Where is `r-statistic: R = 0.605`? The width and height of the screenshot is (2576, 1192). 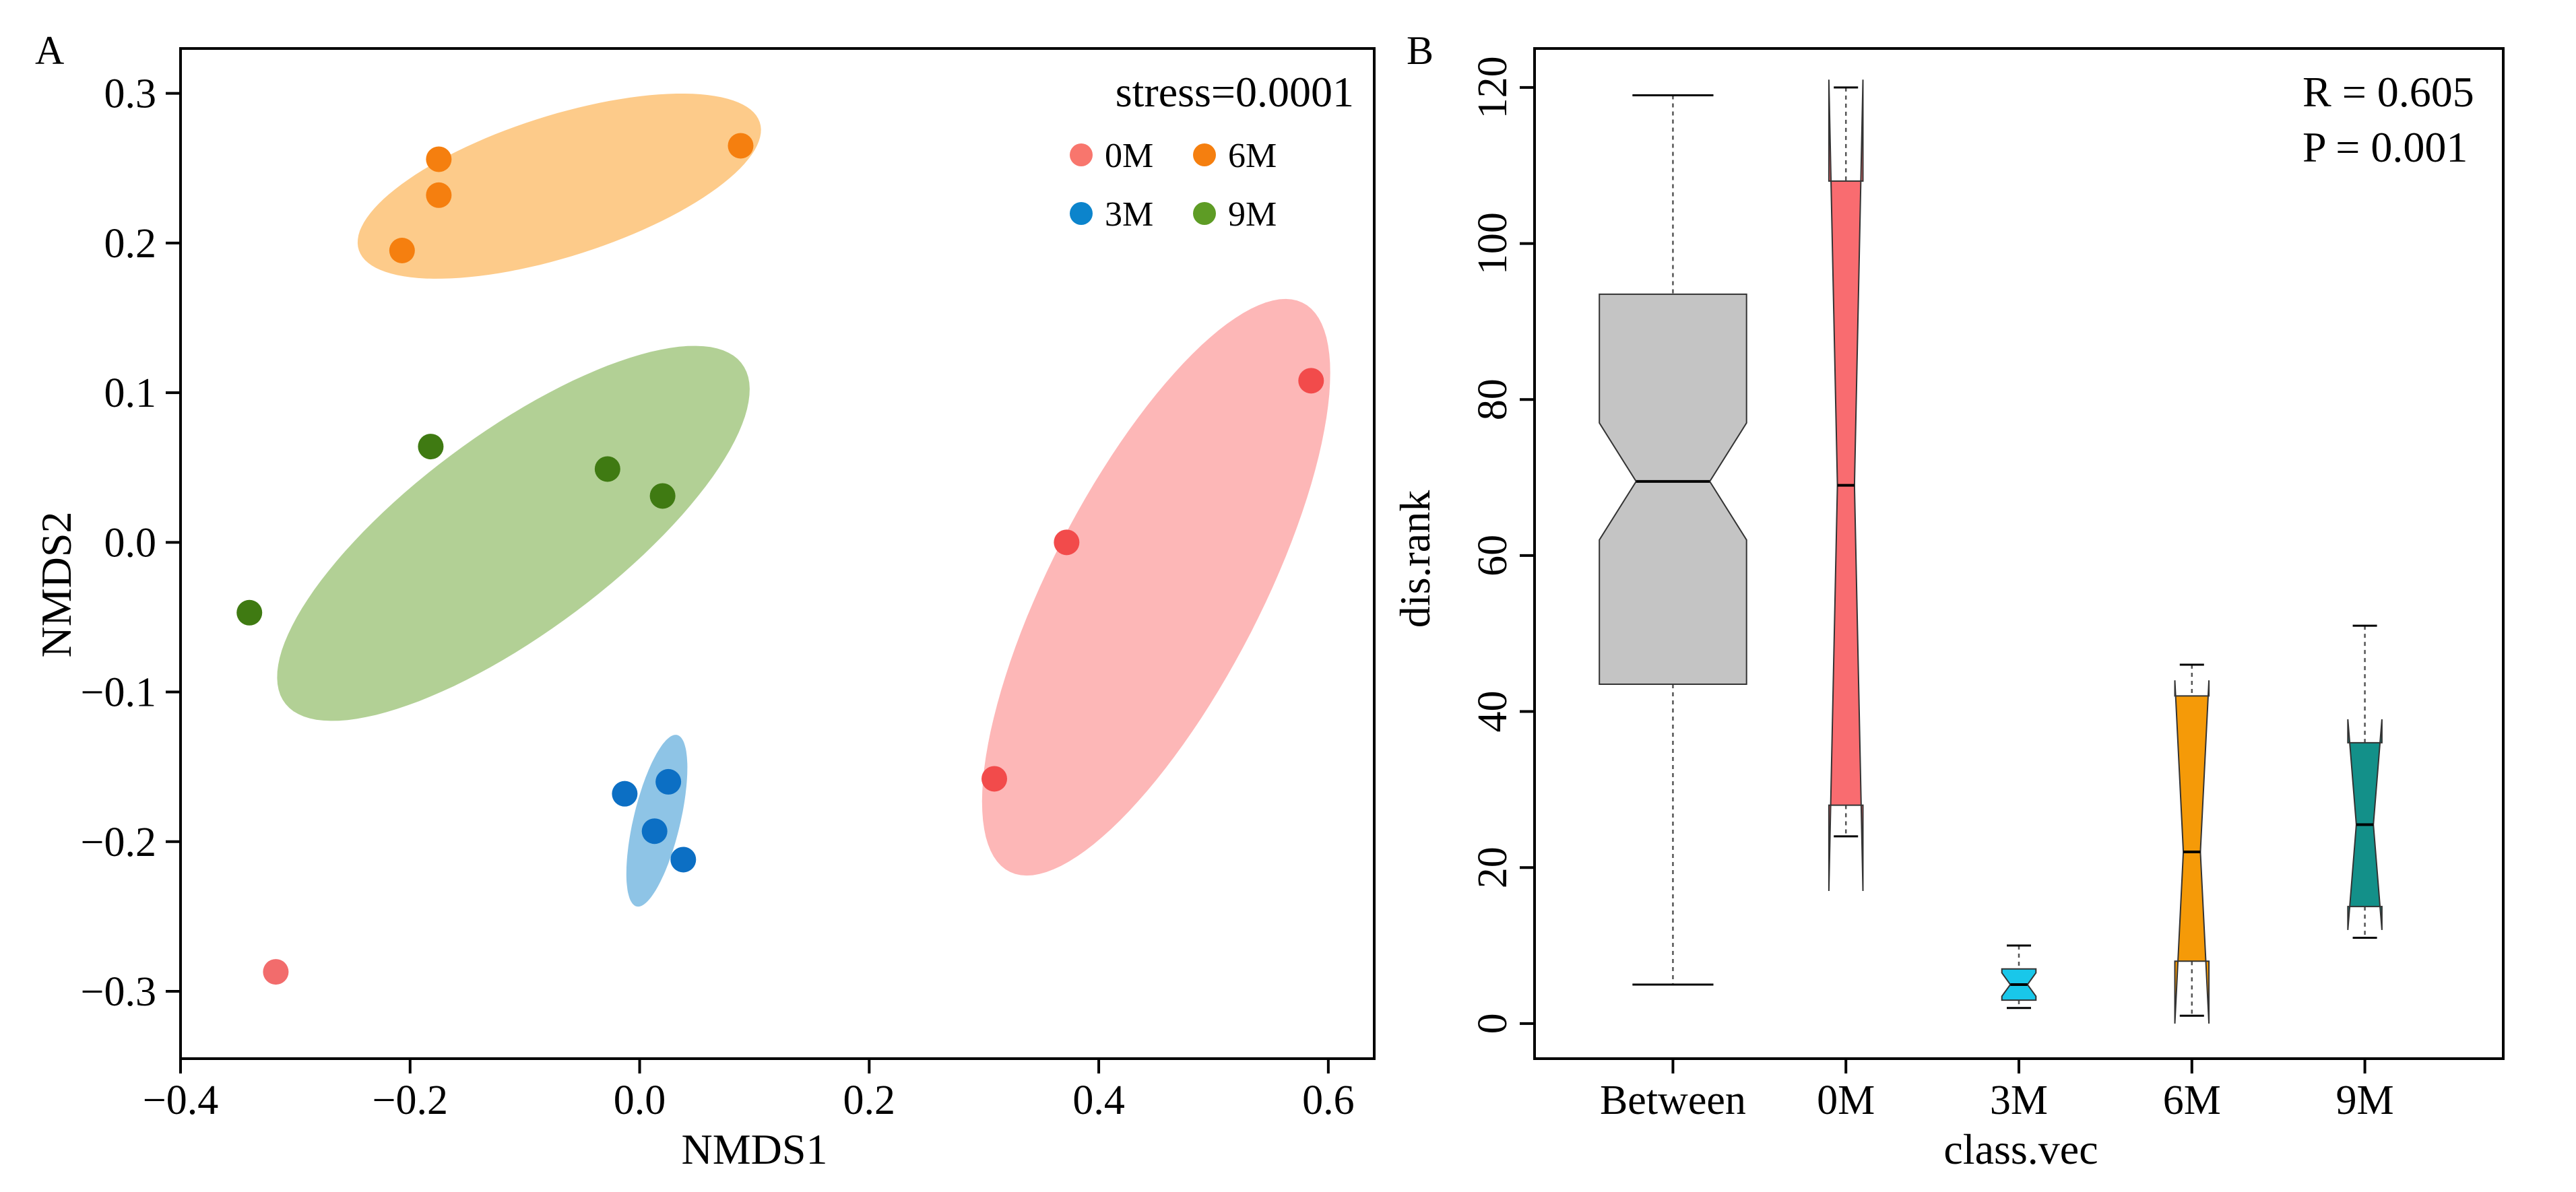 r-statistic: R = 0.605 is located at coordinates (2388, 92).